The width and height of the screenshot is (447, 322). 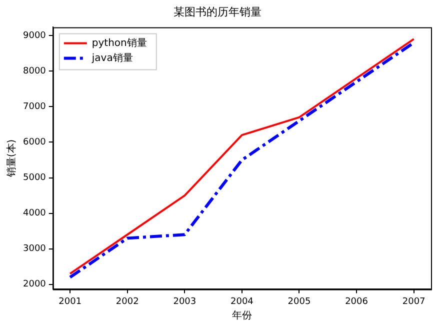 What do you see at coordinates (414, 301) in the screenshot?
I see `x-tick-label: 2007` at bounding box center [414, 301].